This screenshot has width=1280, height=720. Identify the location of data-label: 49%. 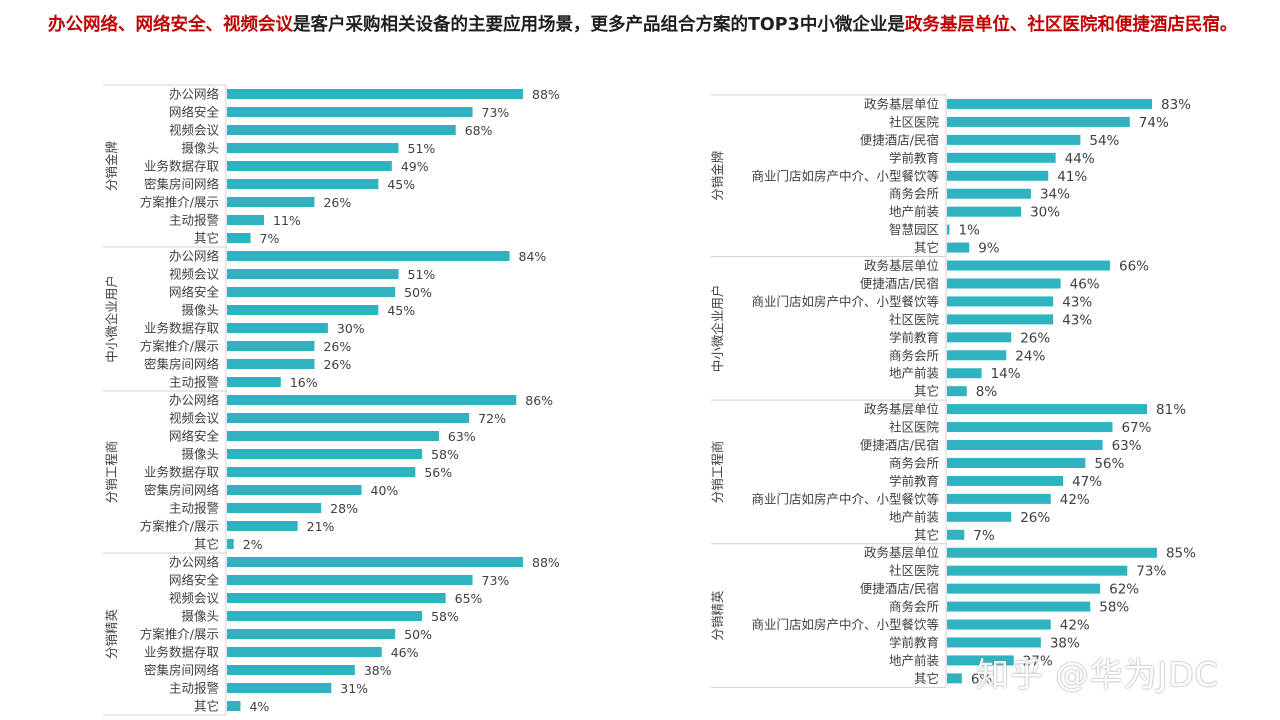
(415, 166).